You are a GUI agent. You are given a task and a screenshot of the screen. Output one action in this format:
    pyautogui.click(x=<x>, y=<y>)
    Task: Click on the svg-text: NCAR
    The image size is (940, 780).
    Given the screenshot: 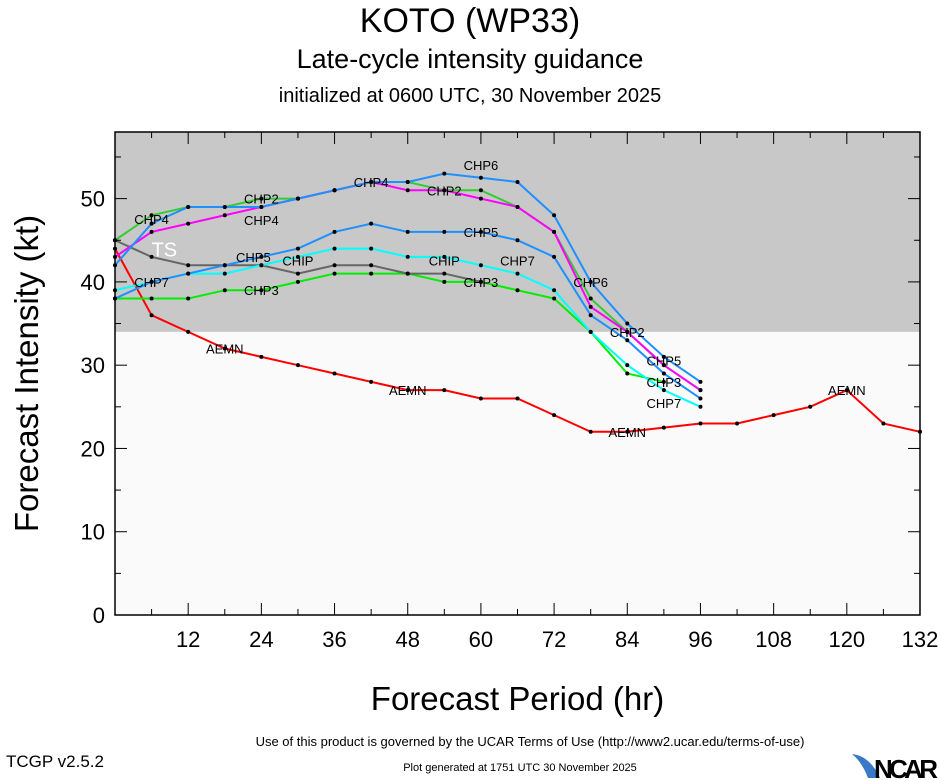 What is the action you would take?
    pyautogui.click(x=906, y=767)
    